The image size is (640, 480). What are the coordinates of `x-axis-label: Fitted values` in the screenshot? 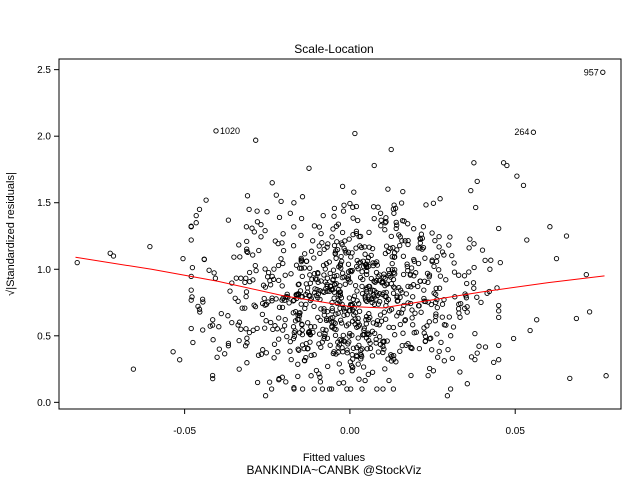 It's located at (334, 458).